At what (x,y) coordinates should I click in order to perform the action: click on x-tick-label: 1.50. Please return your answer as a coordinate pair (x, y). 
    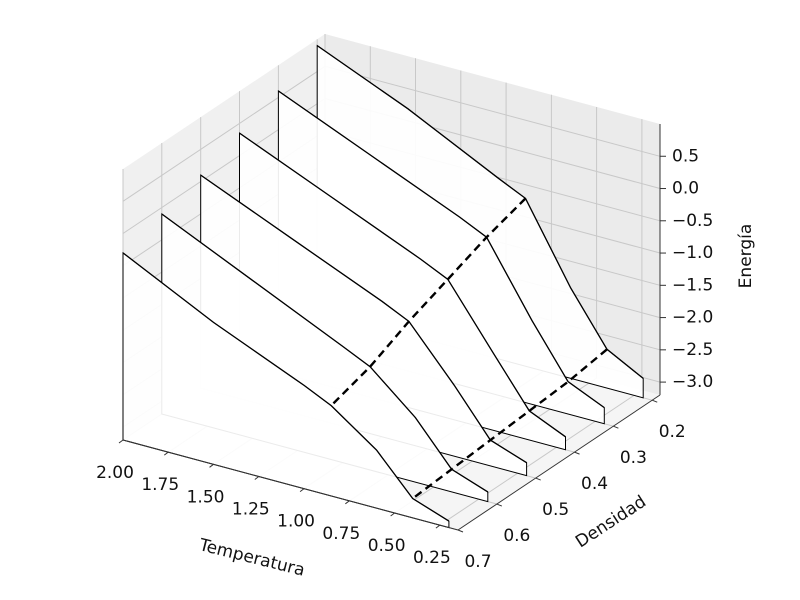
    Looking at the image, I should click on (206, 497).